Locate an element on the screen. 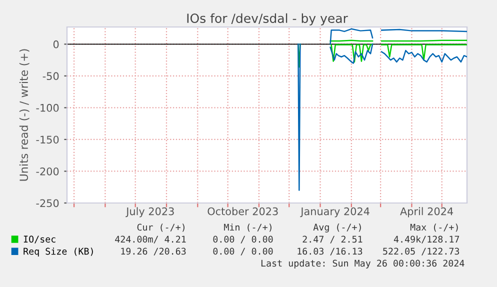  text: 424.00m/ 4.21 is located at coordinates (150, 240).